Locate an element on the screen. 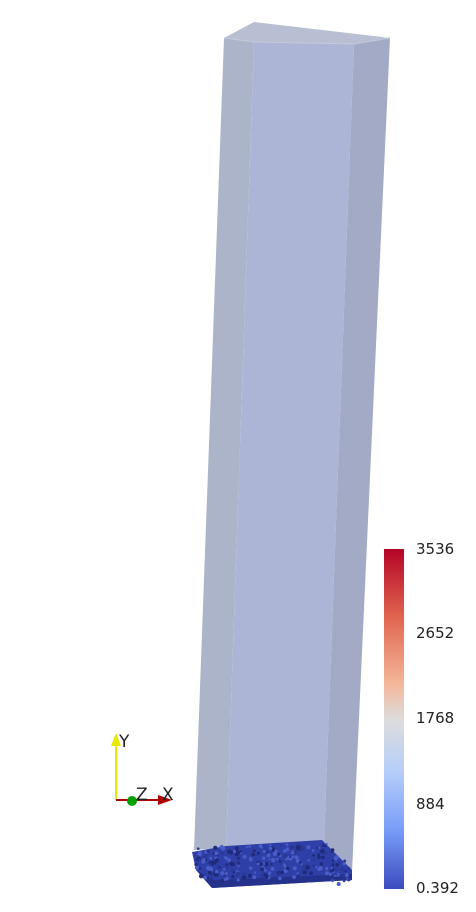 The width and height of the screenshot is (476, 912). domain-top-face is located at coordinates (307, 33).